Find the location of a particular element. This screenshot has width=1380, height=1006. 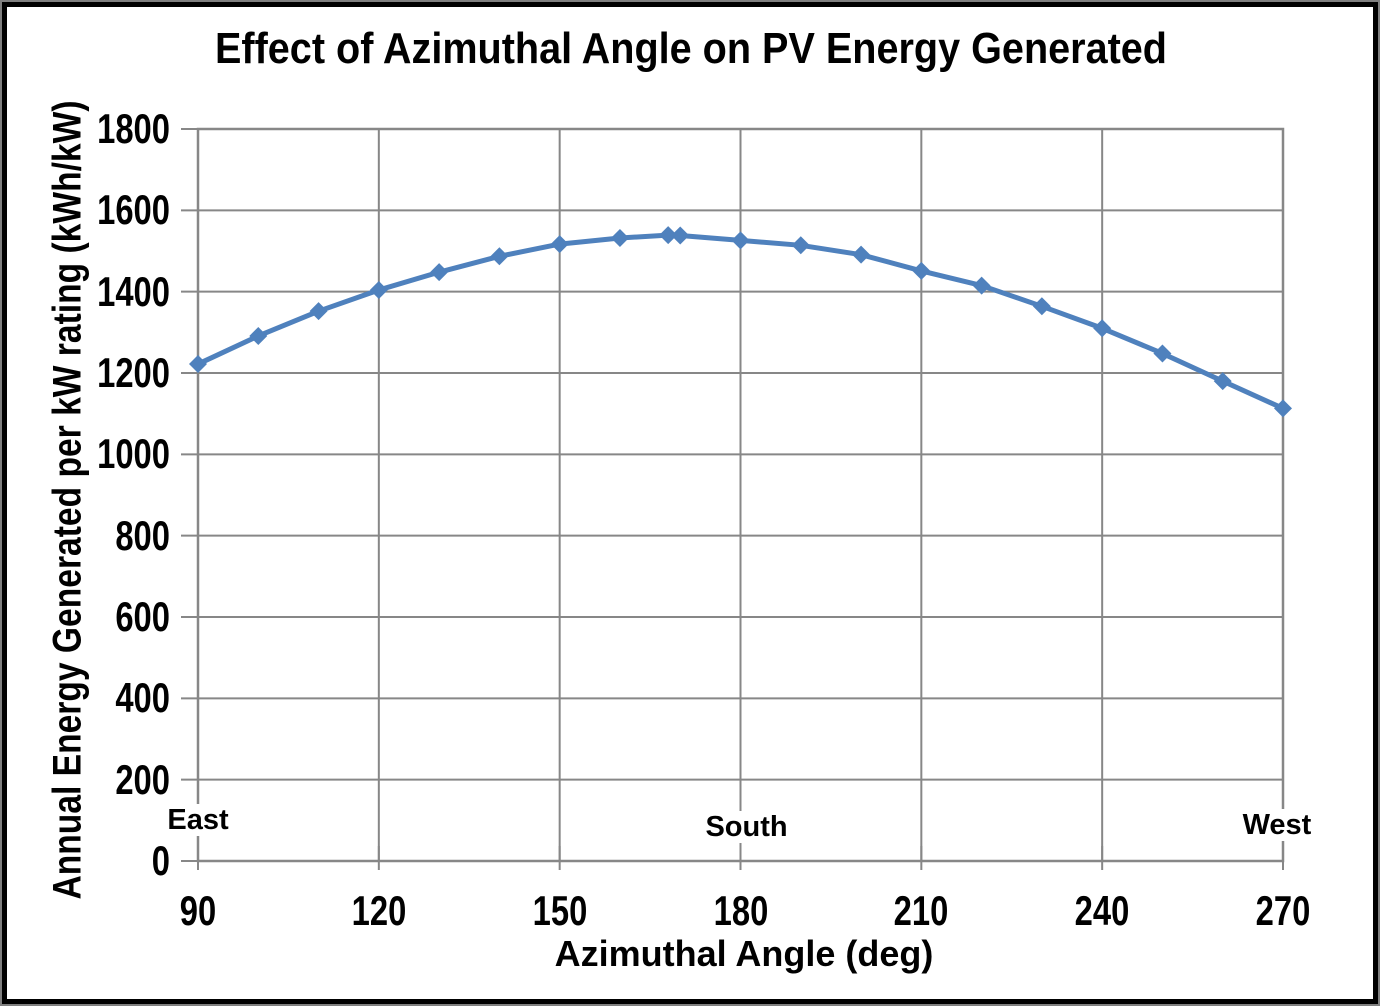

x-tick-label: 210 is located at coordinates (921, 910).